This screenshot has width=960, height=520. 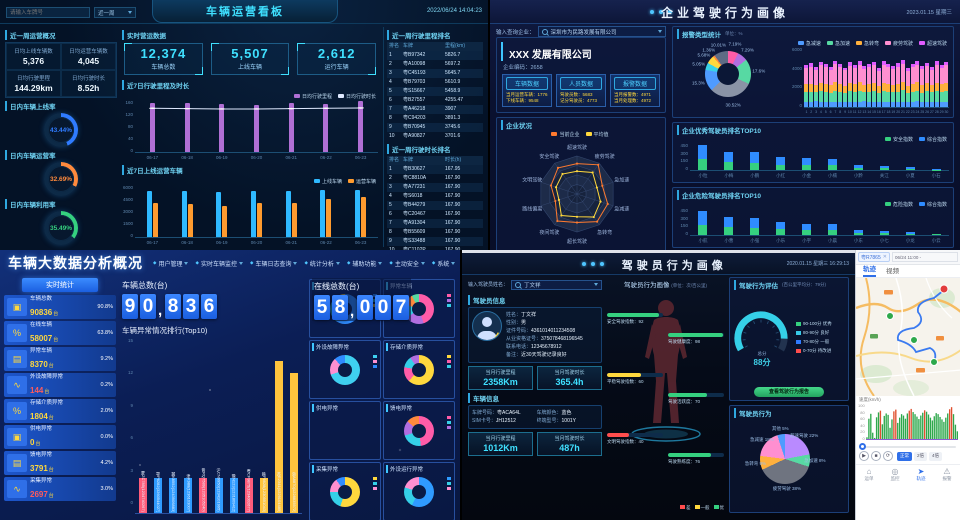 What do you see at coordinates (291, 131) in the screenshot?
I see `bar-group: 06-21` at bounding box center [291, 131].